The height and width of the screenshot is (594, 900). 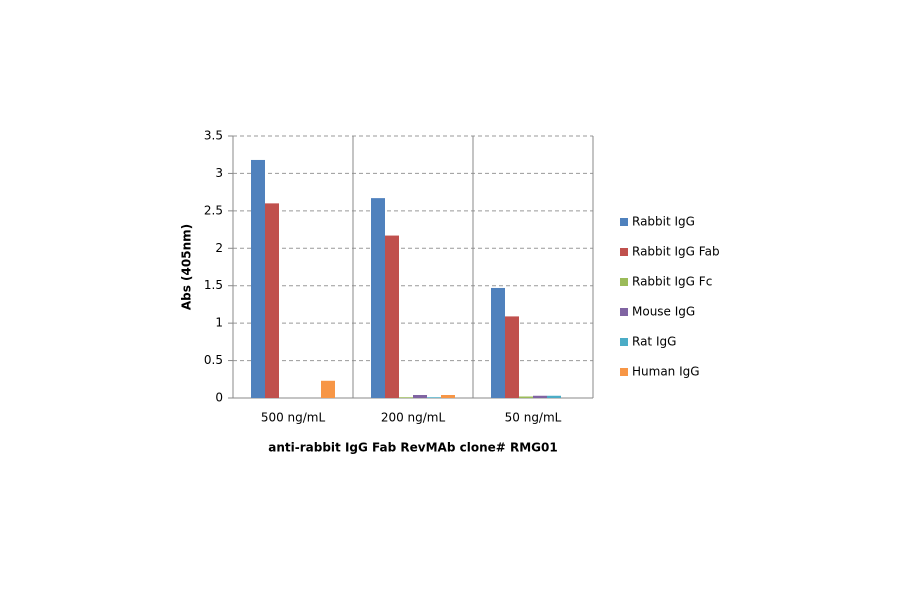 What do you see at coordinates (293, 418) in the screenshot?
I see `x-tick-label: 500 ng/mL` at bounding box center [293, 418].